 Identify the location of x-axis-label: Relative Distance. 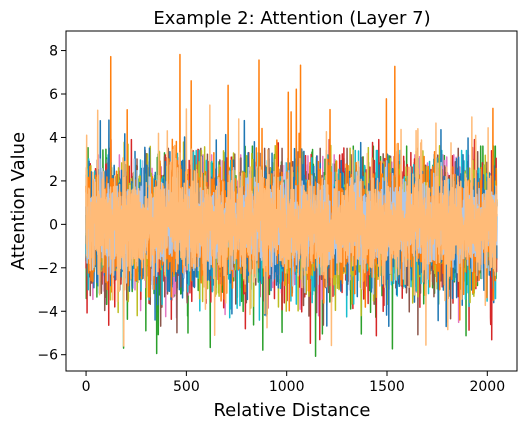
(291, 410).